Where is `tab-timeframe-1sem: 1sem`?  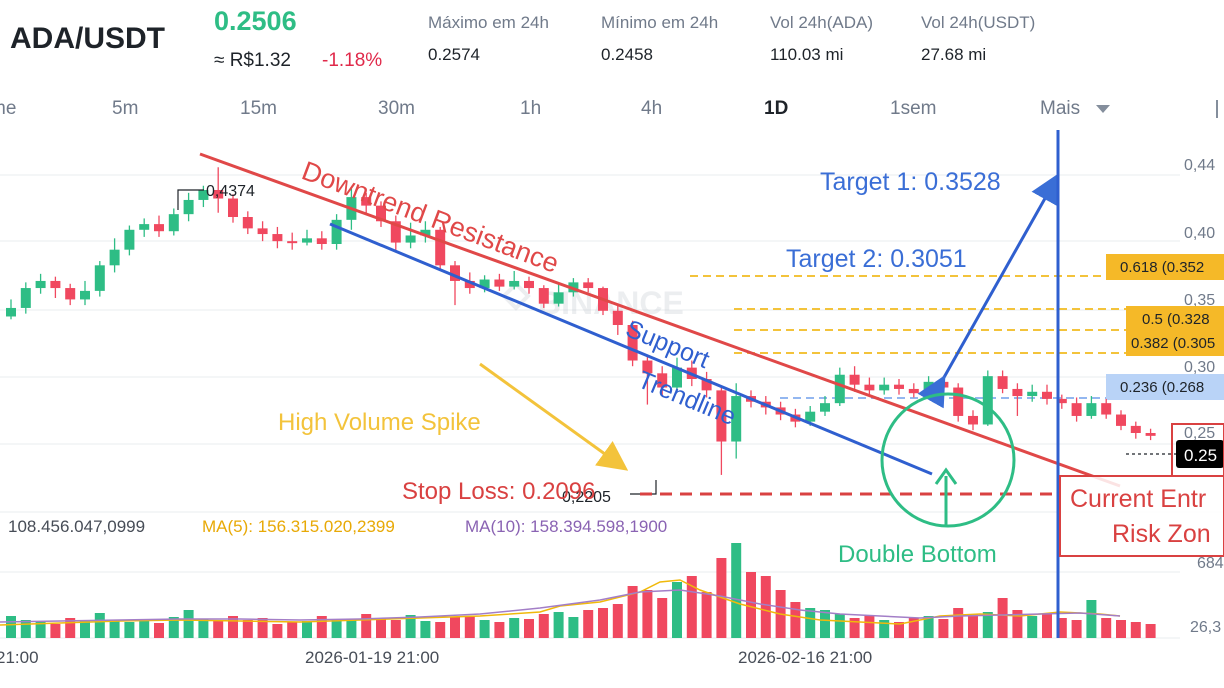 tab-timeframe-1sem: 1sem is located at coordinates (913, 108).